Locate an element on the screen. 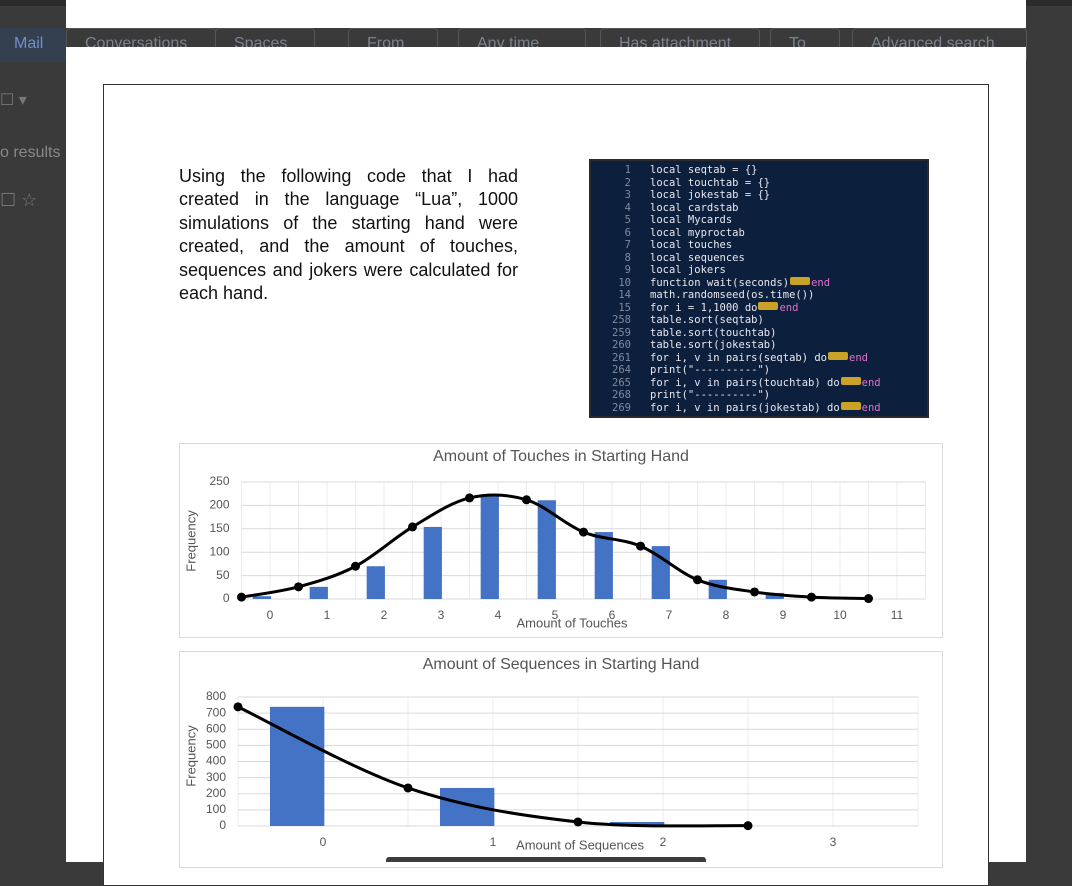 The width and height of the screenshot is (1072, 886). line-number: 8 is located at coordinates (627, 257).